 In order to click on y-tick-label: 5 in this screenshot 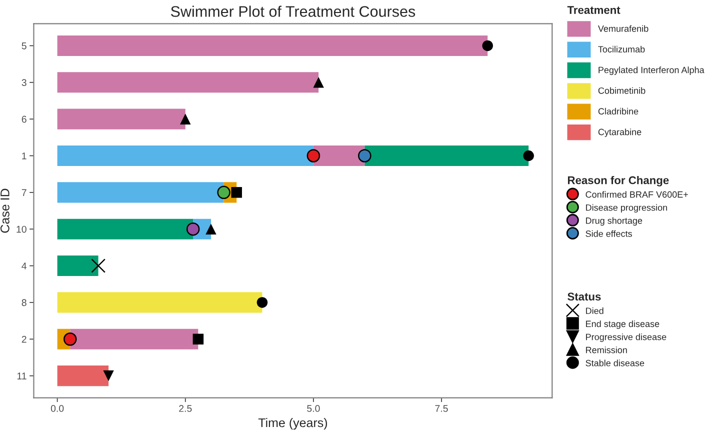, I will do `click(24, 46)`.